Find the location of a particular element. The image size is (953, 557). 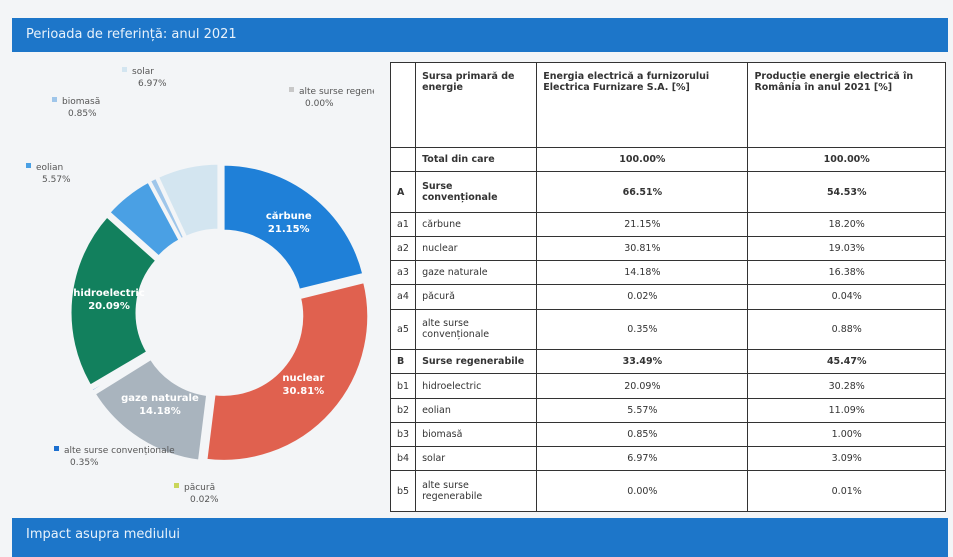

table-cell: 18.20% is located at coordinates (846, 224).